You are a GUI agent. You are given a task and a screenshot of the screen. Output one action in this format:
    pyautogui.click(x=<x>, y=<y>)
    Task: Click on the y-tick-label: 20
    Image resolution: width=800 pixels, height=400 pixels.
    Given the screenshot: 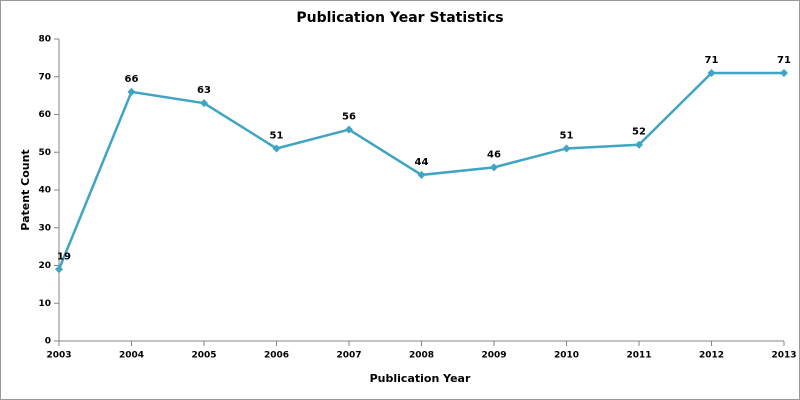 What is the action you would take?
    pyautogui.click(x=44, y=266)
    